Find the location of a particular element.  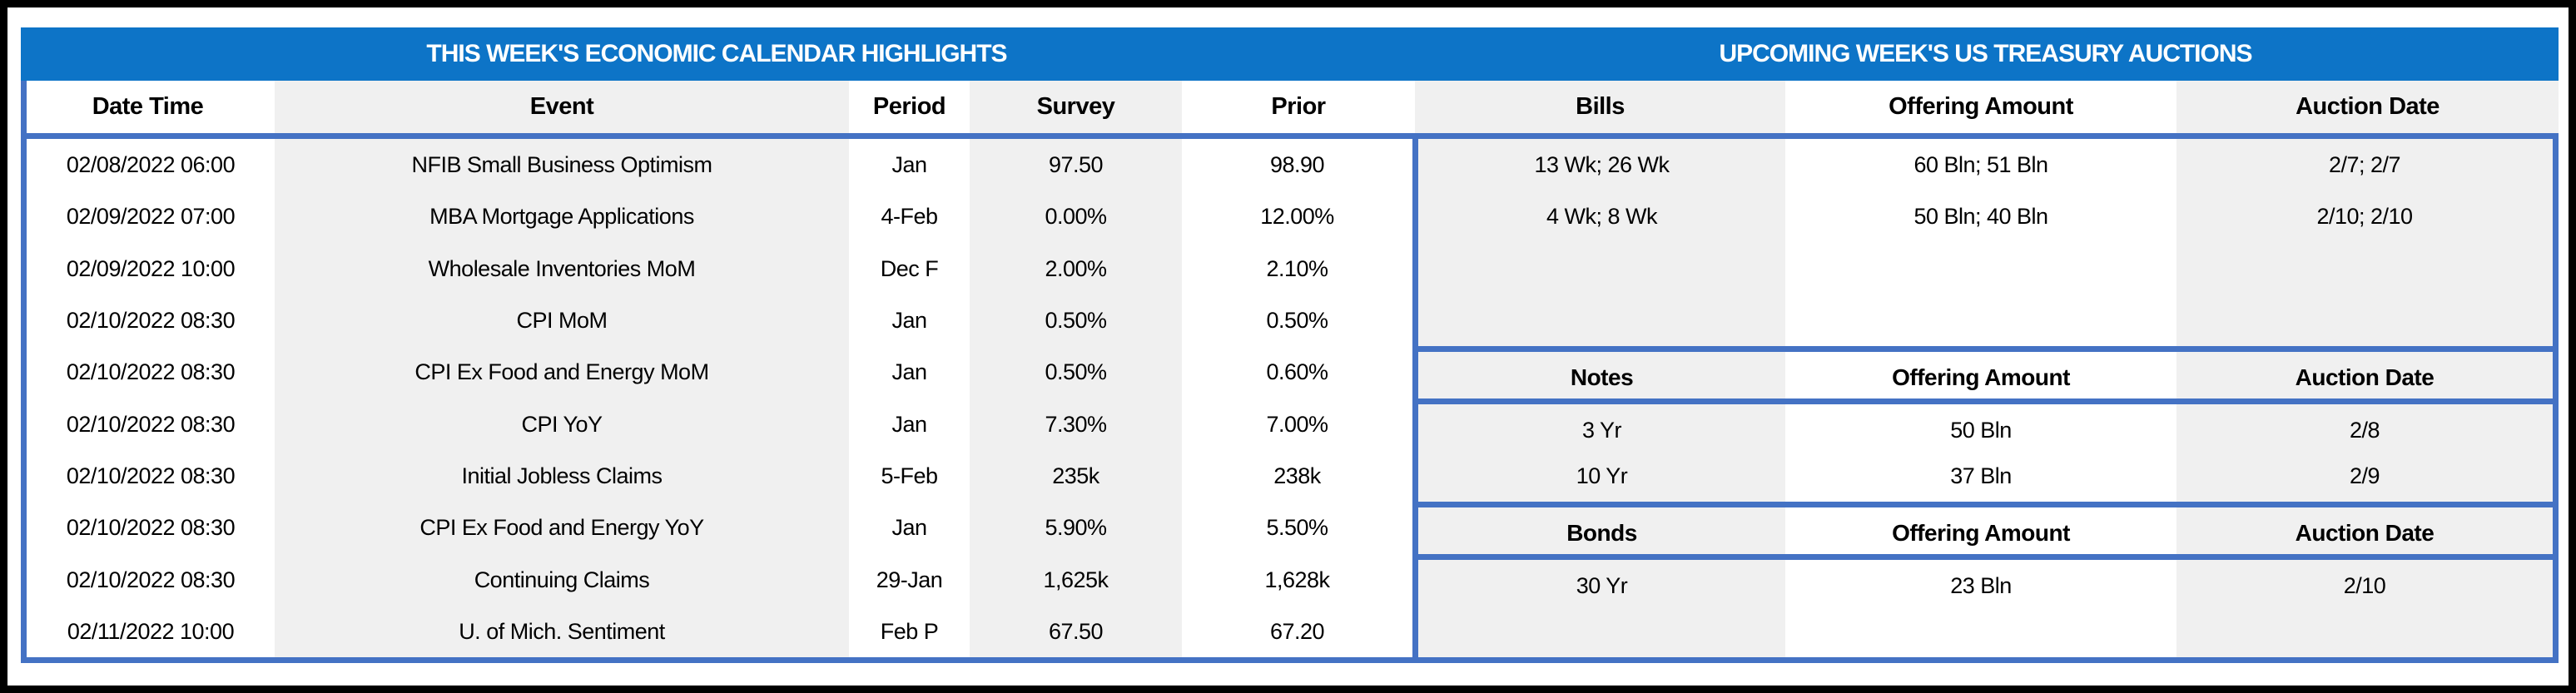

table-row: 13 Wk; 26 Wk 60 Bln; 51 Bln 2/7; 2/7 is located at coordinates (1985, 165).